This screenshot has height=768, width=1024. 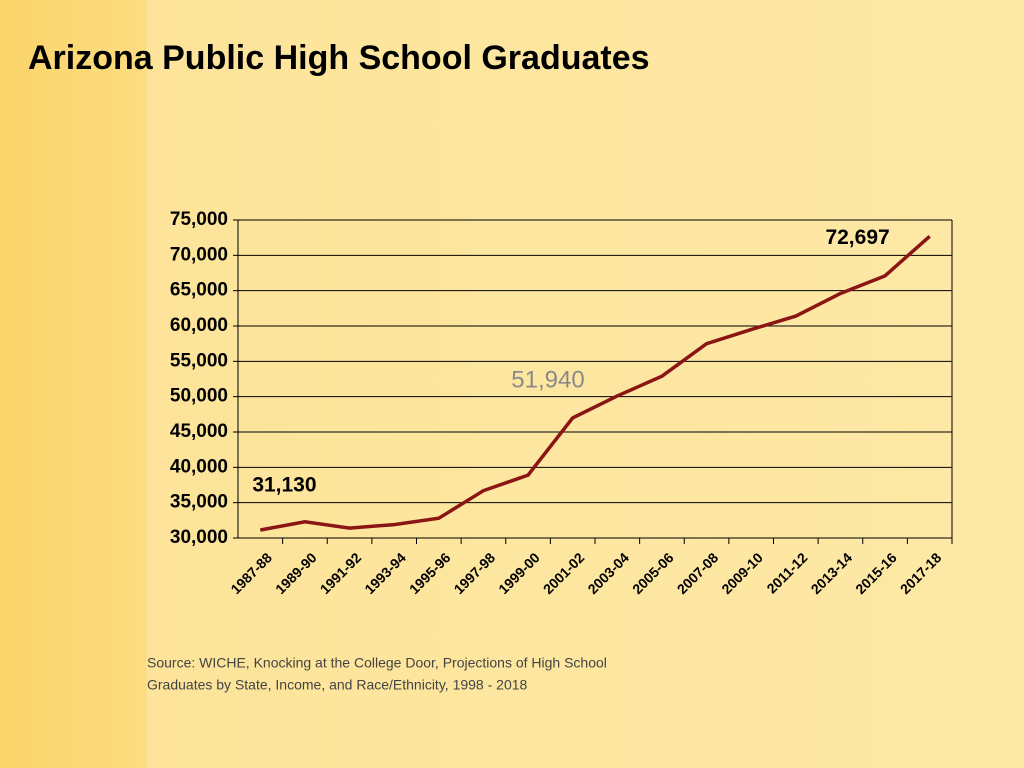 I want to click on y-tick-label: 40,000, so click(x=199, y=466).